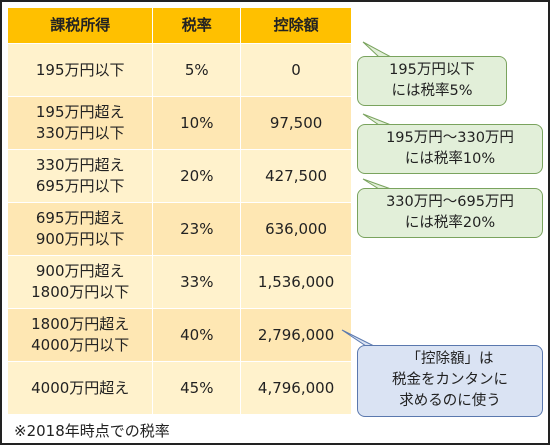 The height and width of the screenshot is (445, 550). I want to click on callout-line: 求めるのに使う, so click(450, 401).